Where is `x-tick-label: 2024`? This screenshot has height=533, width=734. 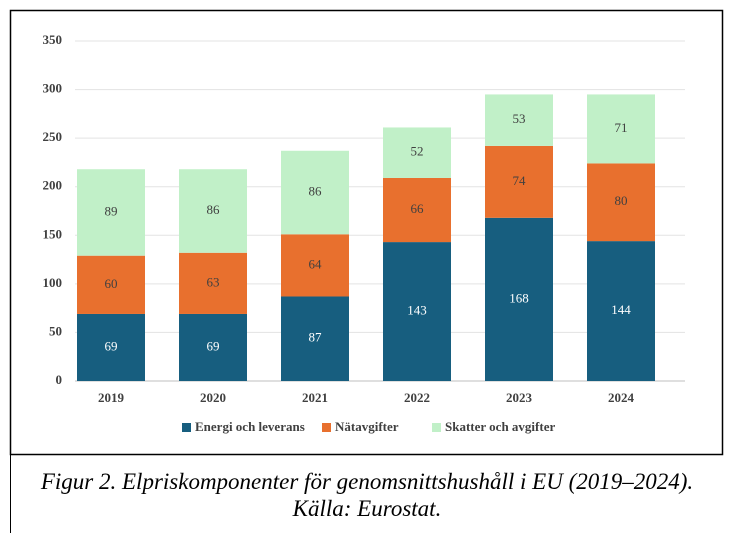
x-tick-label: 2024 is located at coordinates (621, 397).